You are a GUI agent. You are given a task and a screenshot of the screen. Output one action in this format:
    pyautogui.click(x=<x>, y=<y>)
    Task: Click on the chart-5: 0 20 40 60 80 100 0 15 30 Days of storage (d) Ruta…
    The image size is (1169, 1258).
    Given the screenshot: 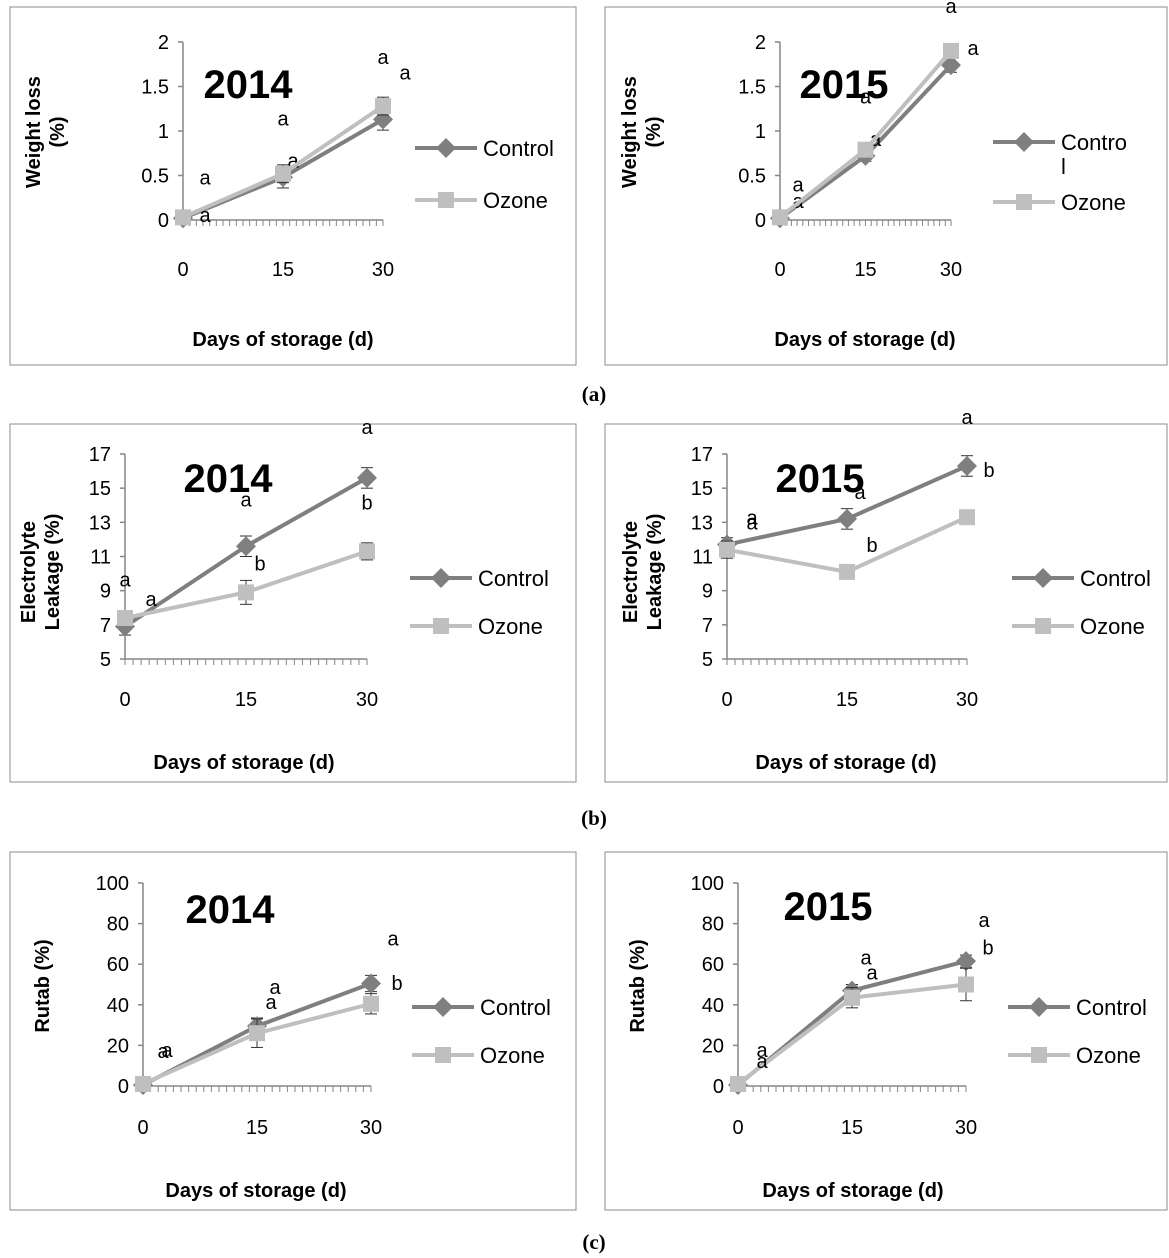 What is the action you would take?
    pyautogui.click(x=293, y=1031)
    